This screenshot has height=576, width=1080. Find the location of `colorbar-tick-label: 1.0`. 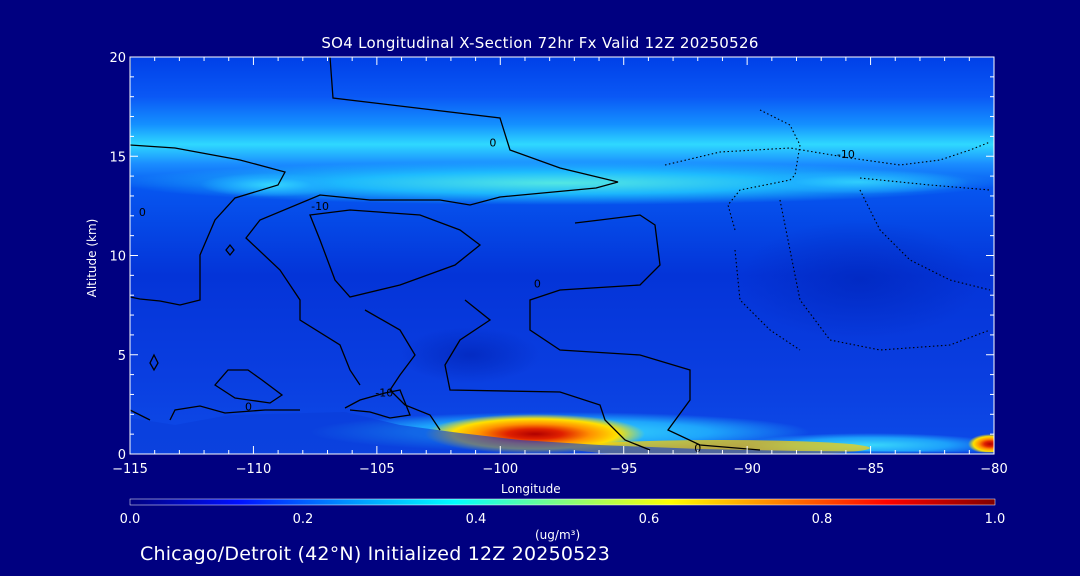

colorbar-tick-label: 1.0 is located at coordinates (995, 519).